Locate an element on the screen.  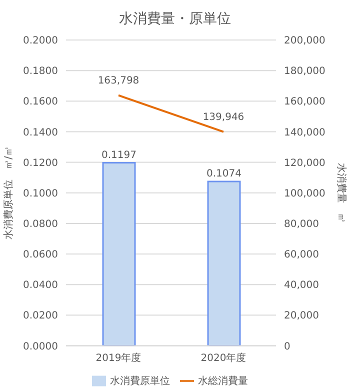
y2-tick-label: 60,000 is located at coordinates (301, 255).